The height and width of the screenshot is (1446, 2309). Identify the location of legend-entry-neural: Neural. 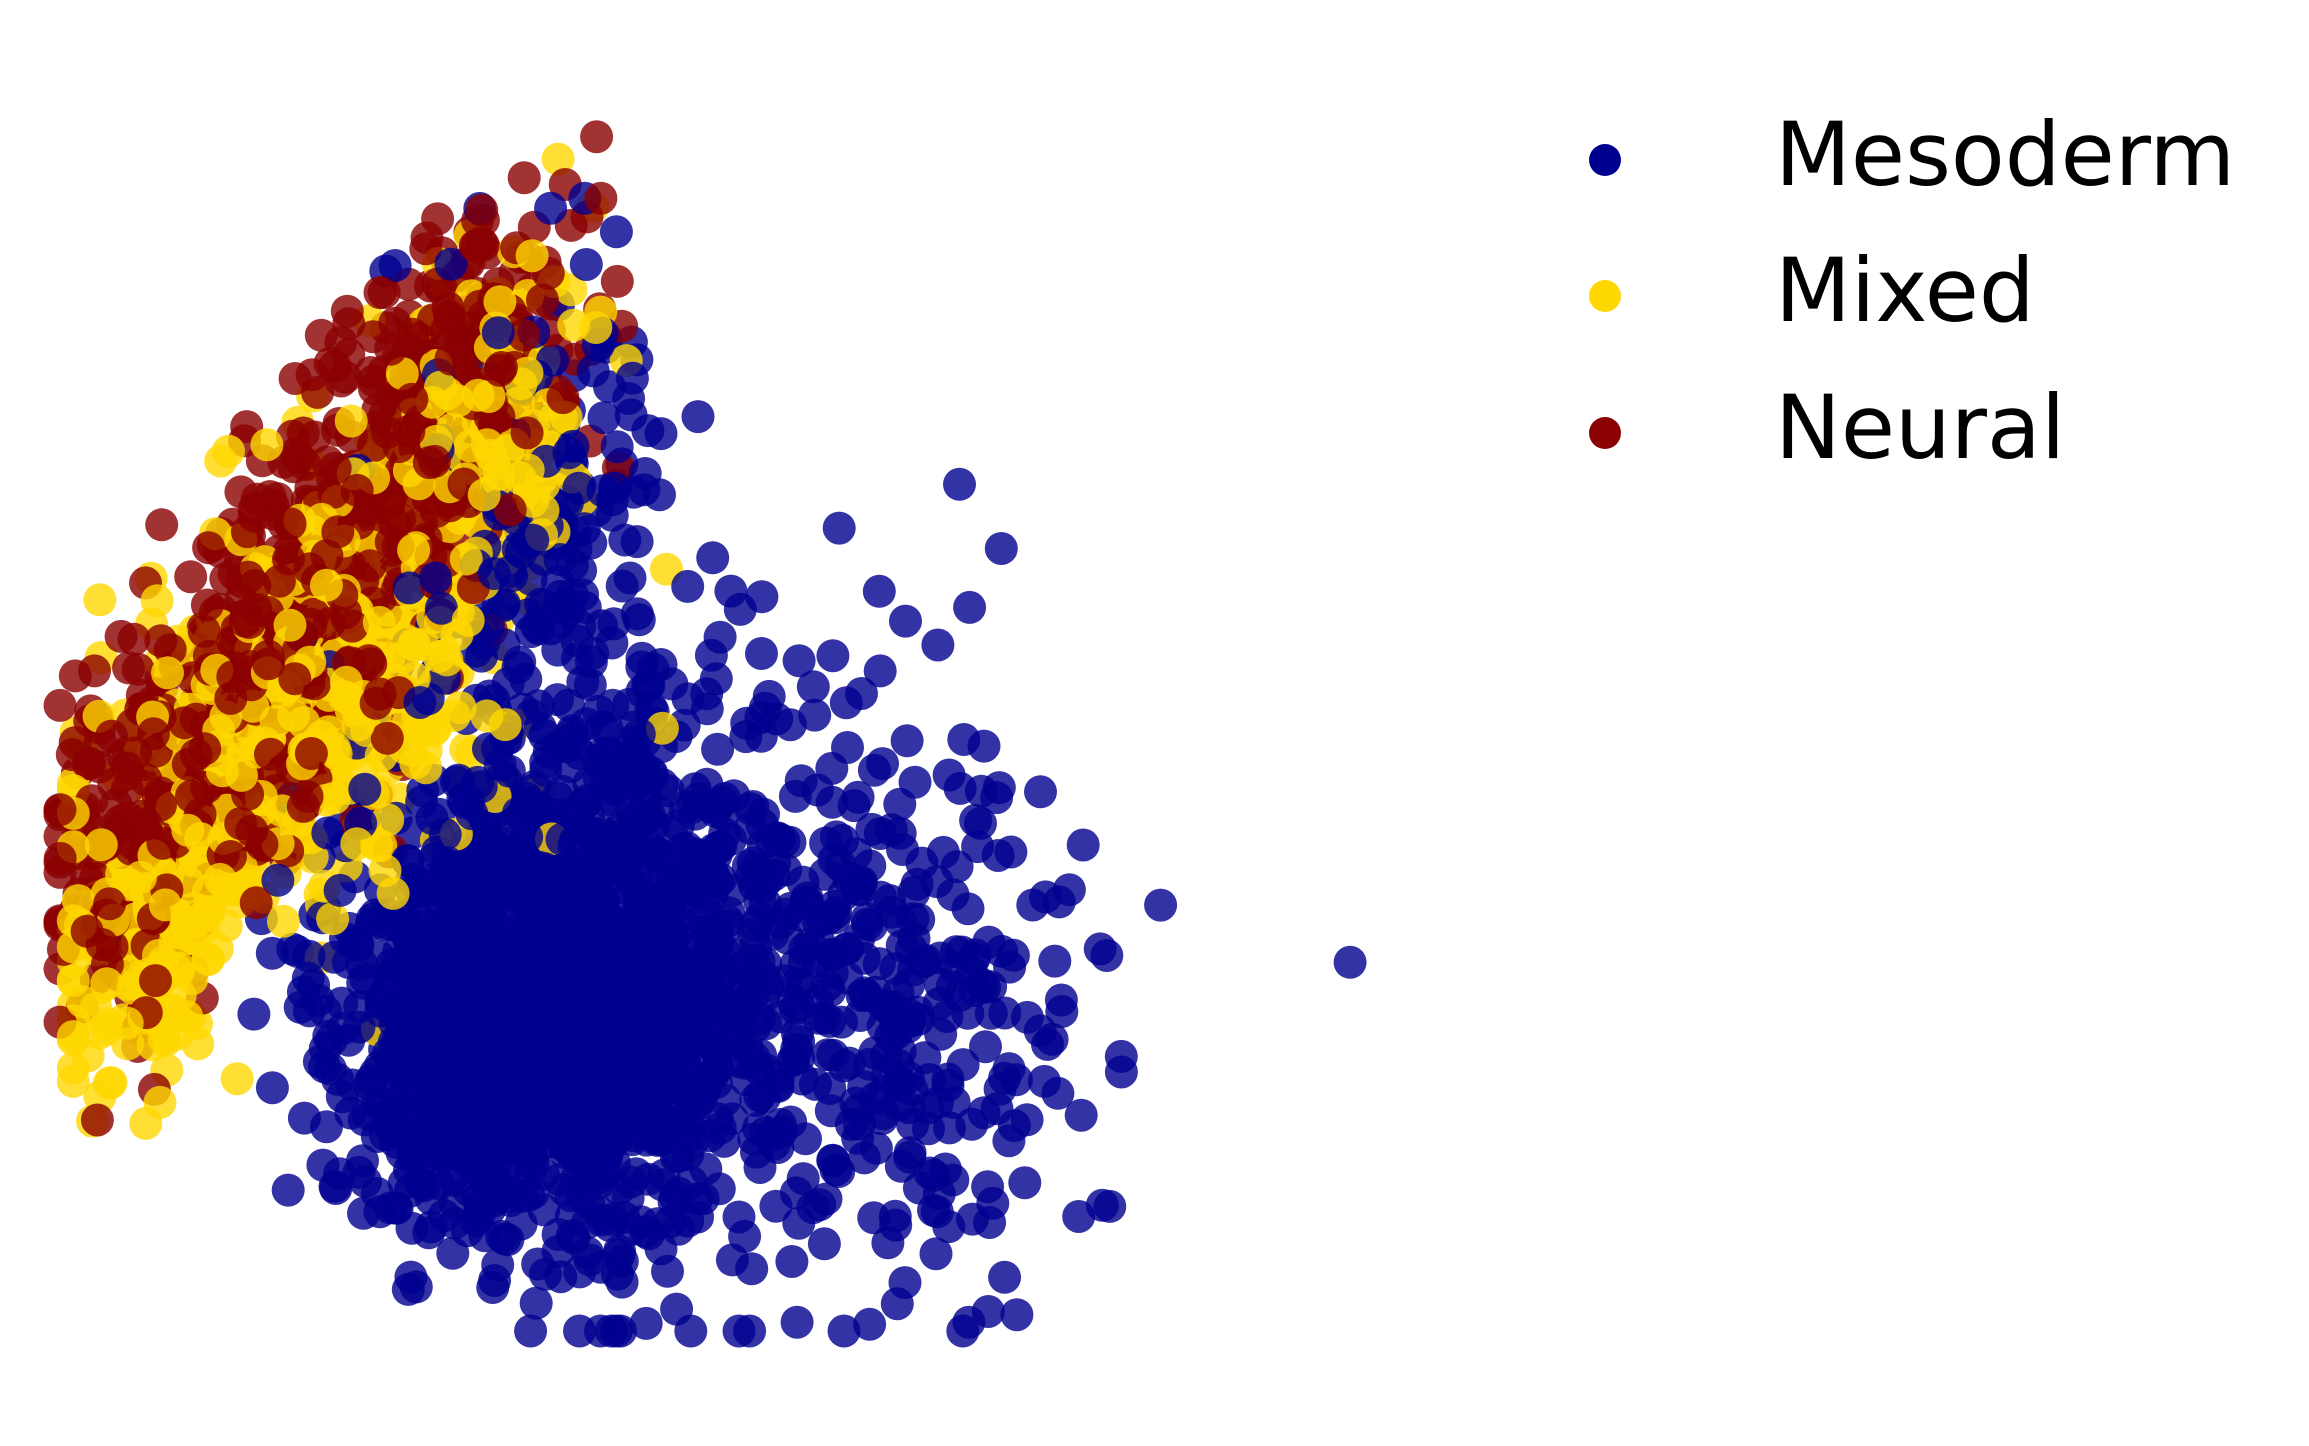
(1827, 427).